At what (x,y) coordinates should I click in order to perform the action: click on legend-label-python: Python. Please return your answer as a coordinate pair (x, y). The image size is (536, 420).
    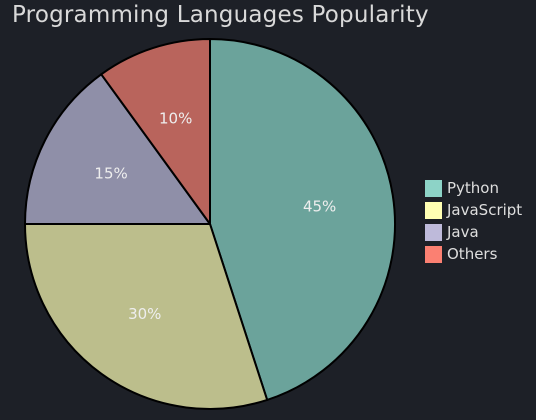
    Looking at the image, I should click on (473, 188).